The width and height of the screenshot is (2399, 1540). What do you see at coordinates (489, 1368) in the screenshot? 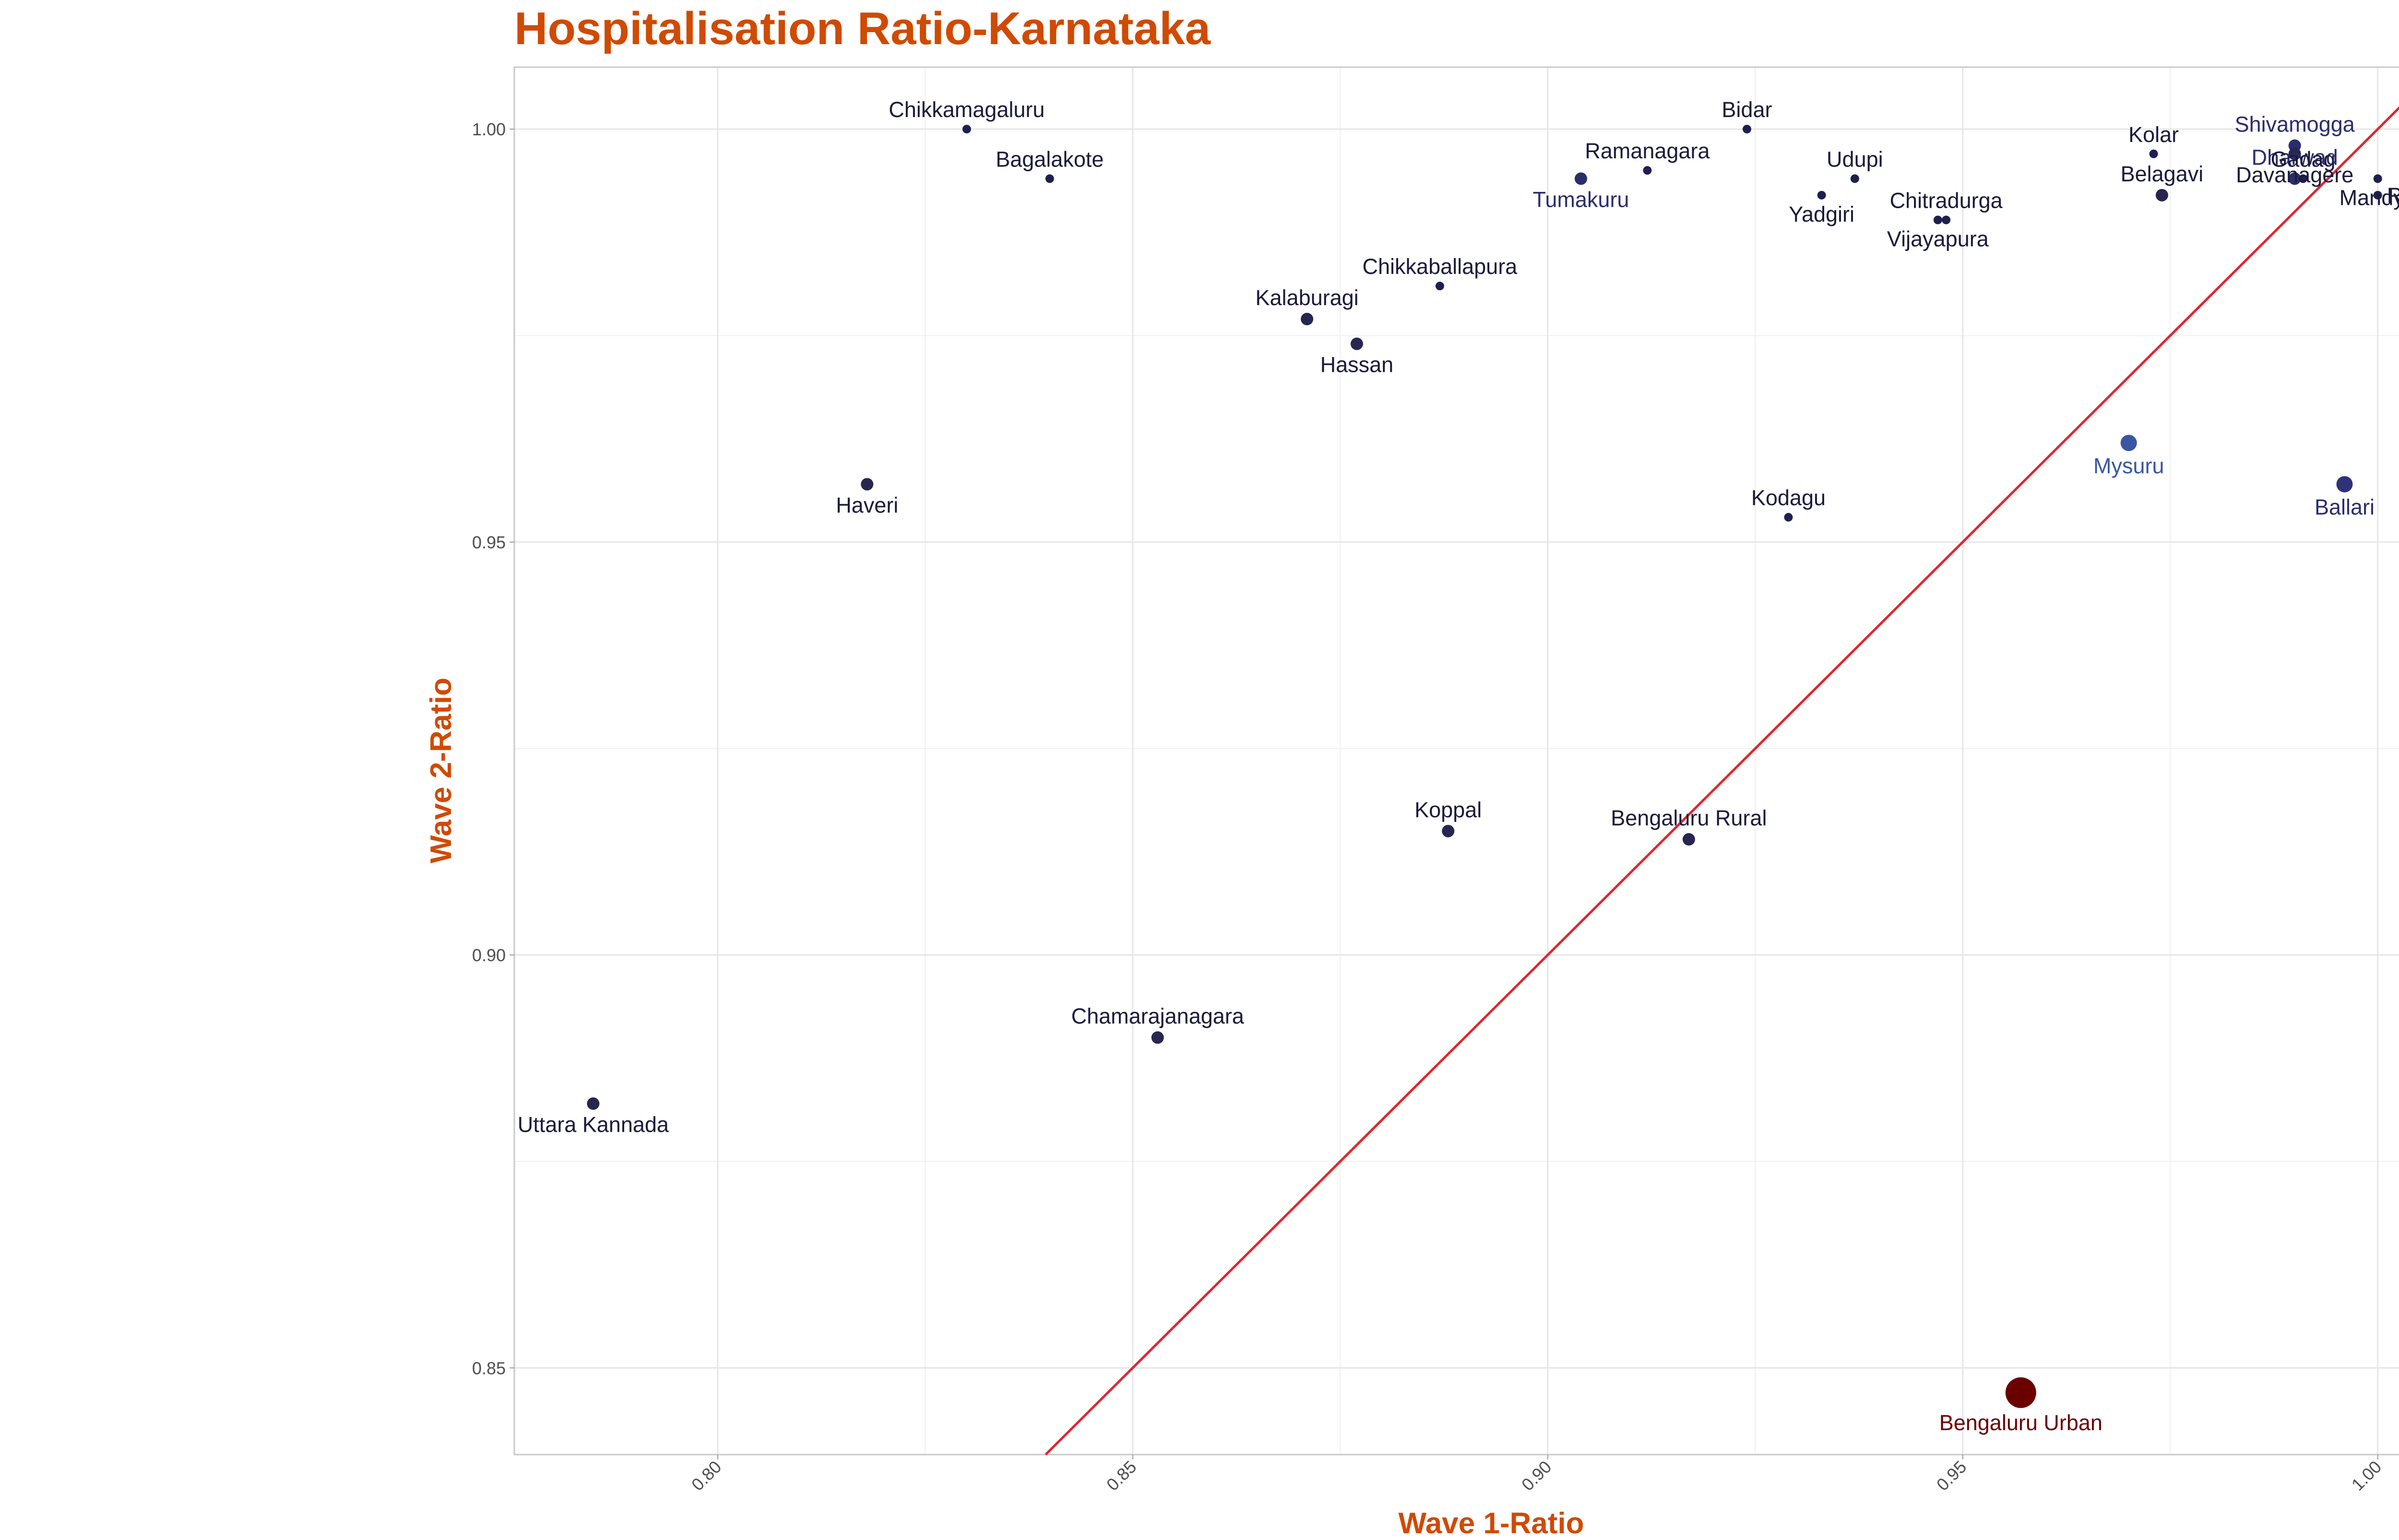
I see `y-tick-label: 0.85` at bounding box center [489, 1368].